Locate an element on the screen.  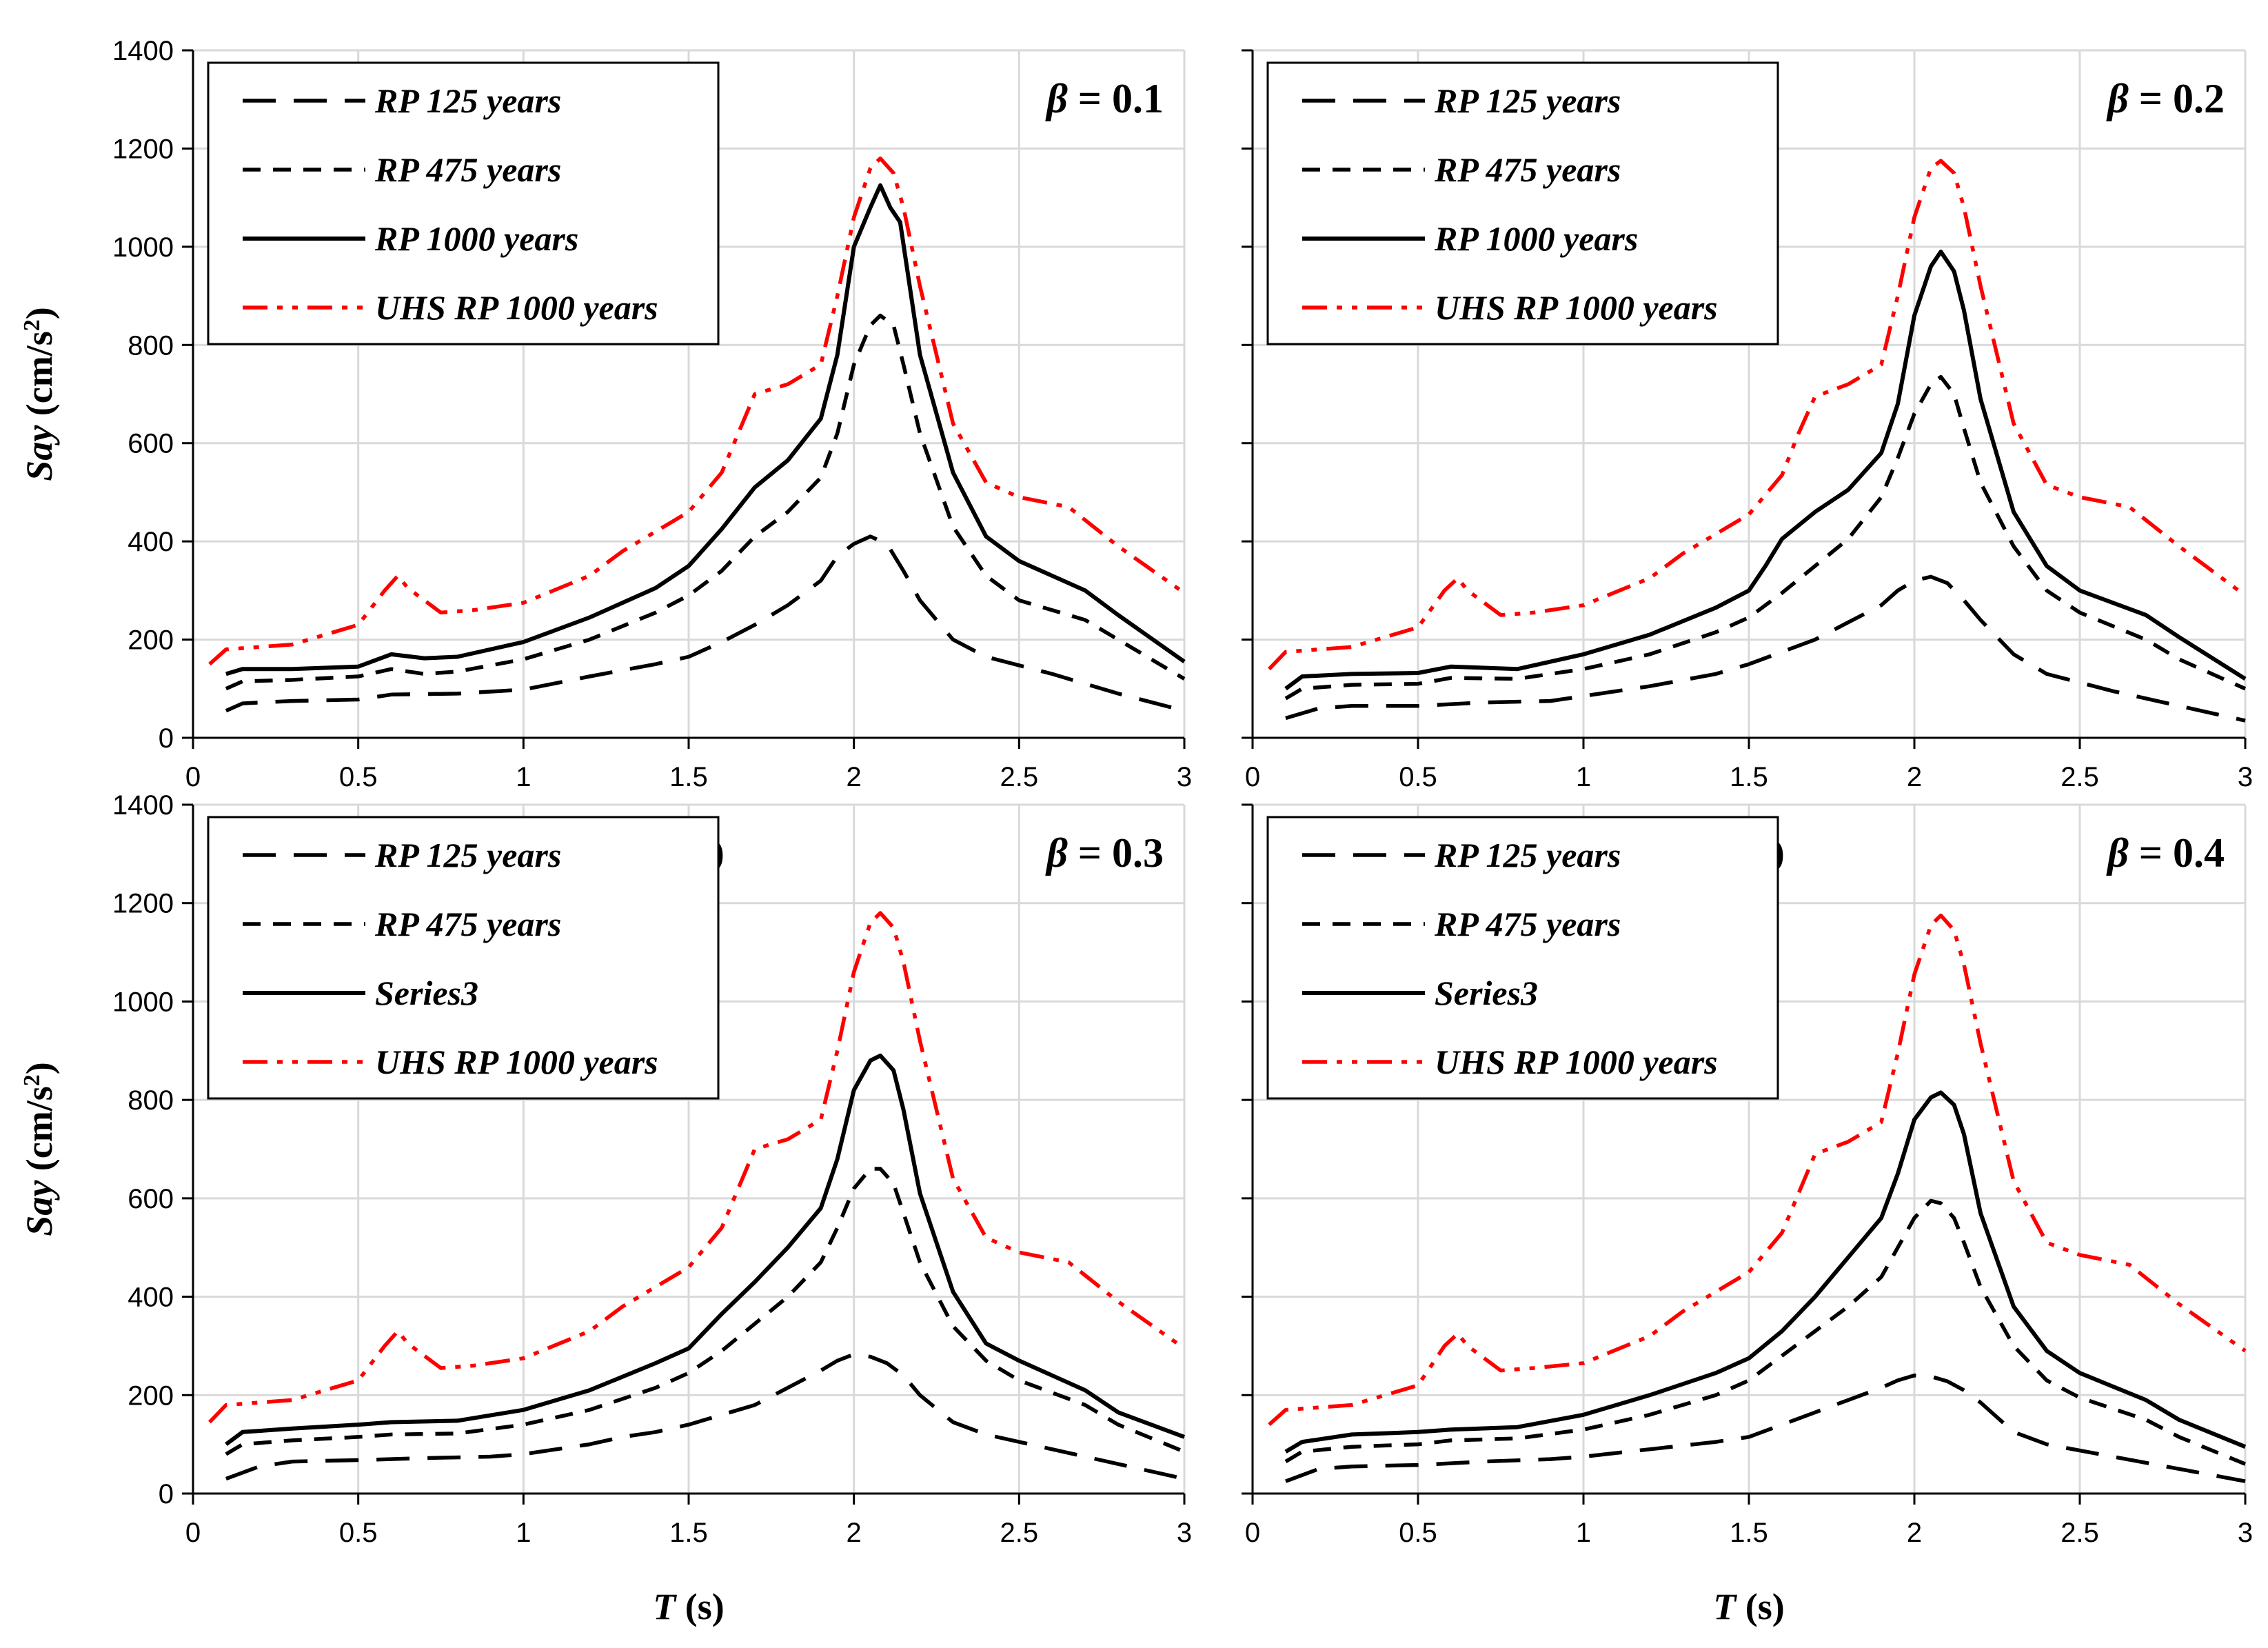
beta-annotation: β = 0.3 is located at coordinates (1104, 853).